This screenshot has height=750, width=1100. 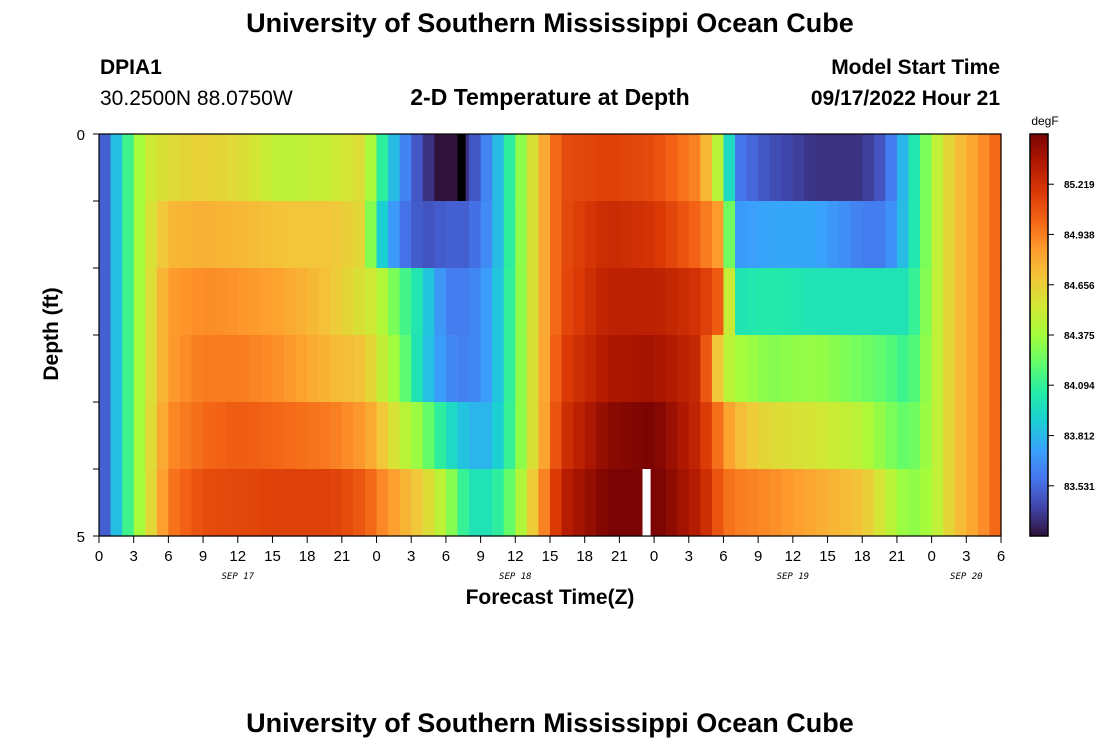 What do you see at coordinates (966, 577) in the screenshot?
I see `day-label: SEP 20` at bounding box center [966, 577].